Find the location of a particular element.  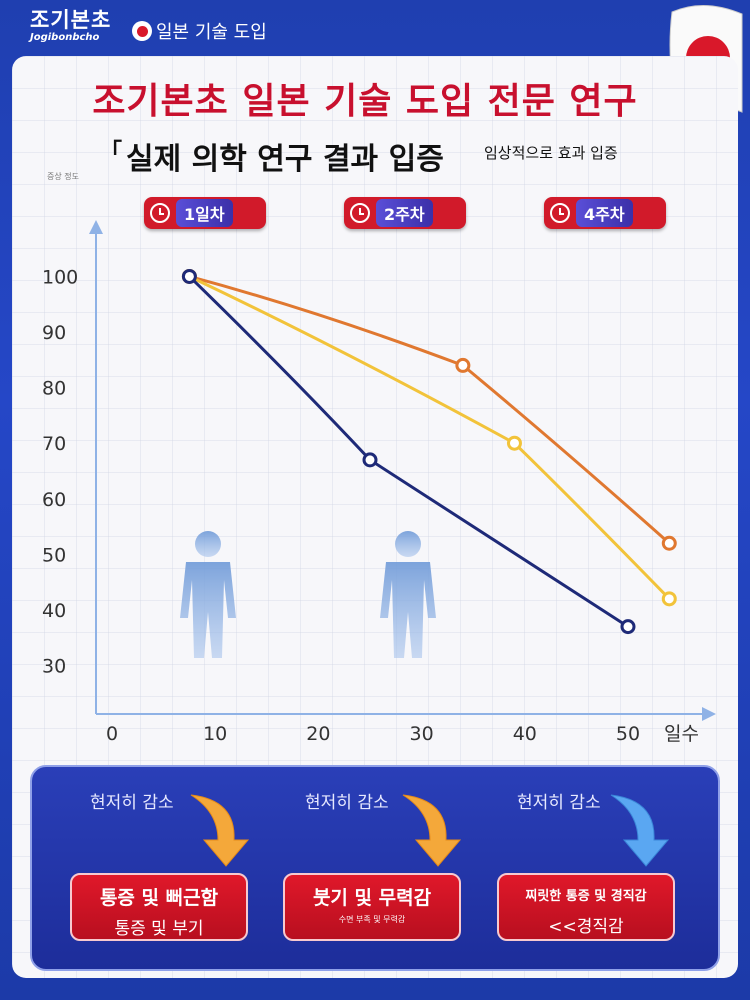

period-badge-2: 2주차 is located at coordinates (405, 213).